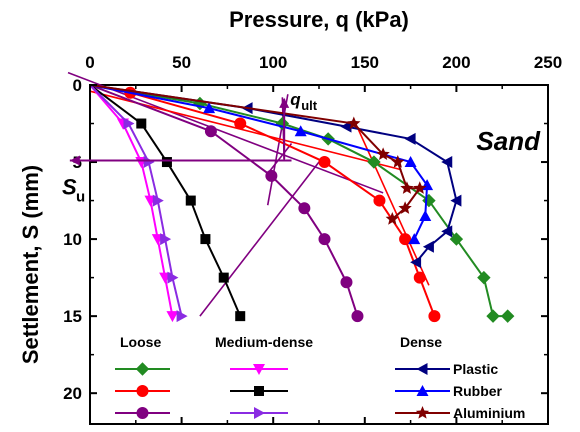 The height and width of the screenshot is (432, 580). What do you see at coordinates (548, 62) in the screenshot?
I see `x-tick-label: 250` at bounding box center [548, 62].